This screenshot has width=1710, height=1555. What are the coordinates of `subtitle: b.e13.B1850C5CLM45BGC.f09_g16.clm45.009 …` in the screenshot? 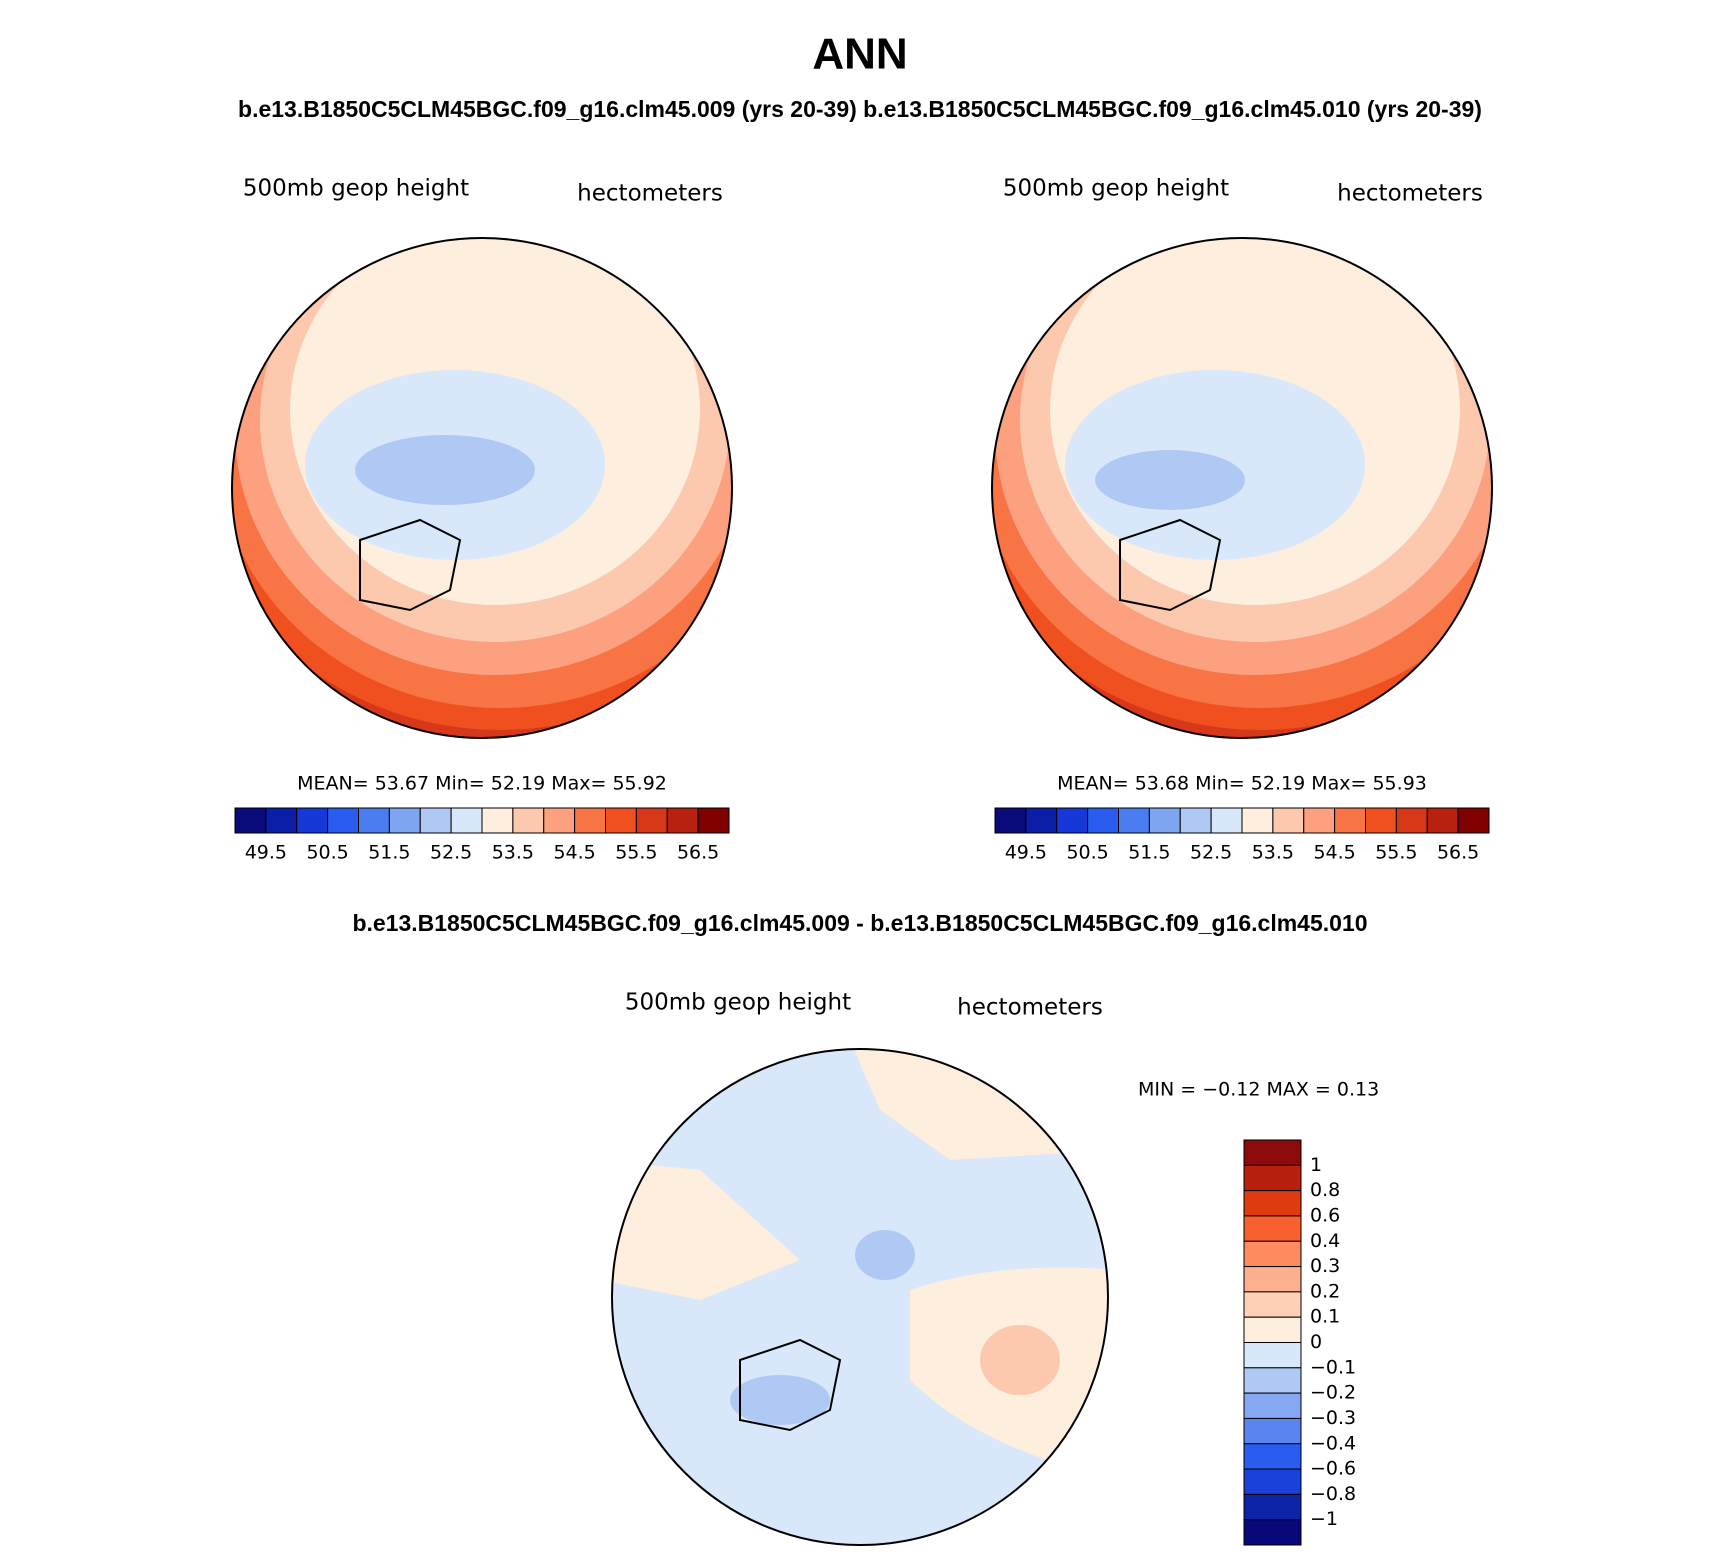 It's located at (860, 109).